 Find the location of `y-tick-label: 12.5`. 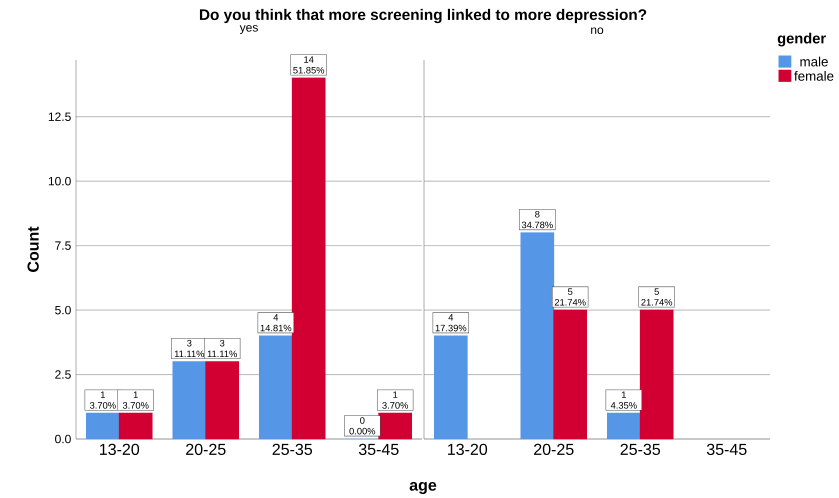

y-tick-label: 12.5 is located at coordinates (59, 116).